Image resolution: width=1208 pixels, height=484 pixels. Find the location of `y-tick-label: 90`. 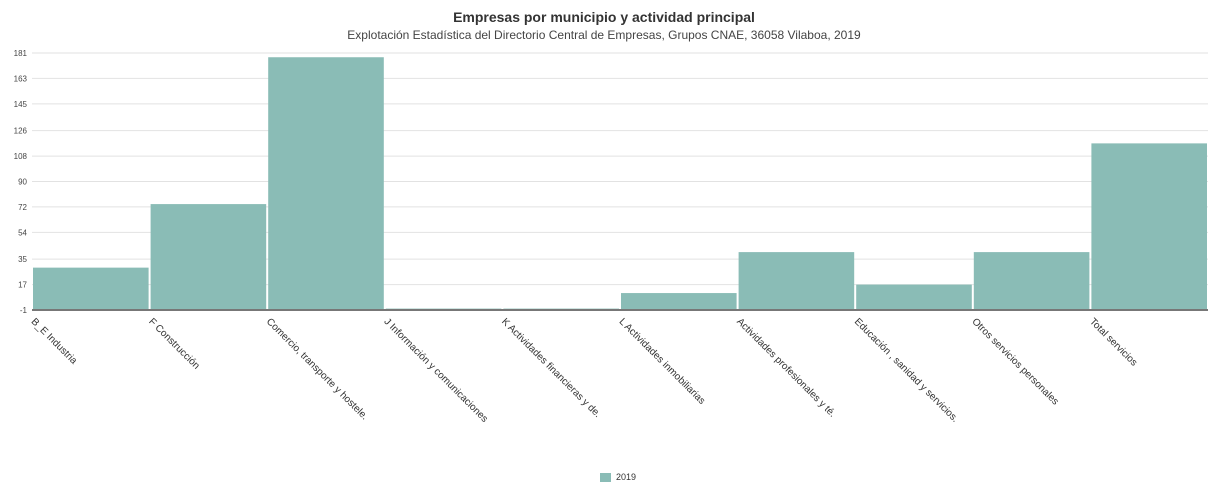

y-tick-label: 90 is located at coordinates (22, 182).